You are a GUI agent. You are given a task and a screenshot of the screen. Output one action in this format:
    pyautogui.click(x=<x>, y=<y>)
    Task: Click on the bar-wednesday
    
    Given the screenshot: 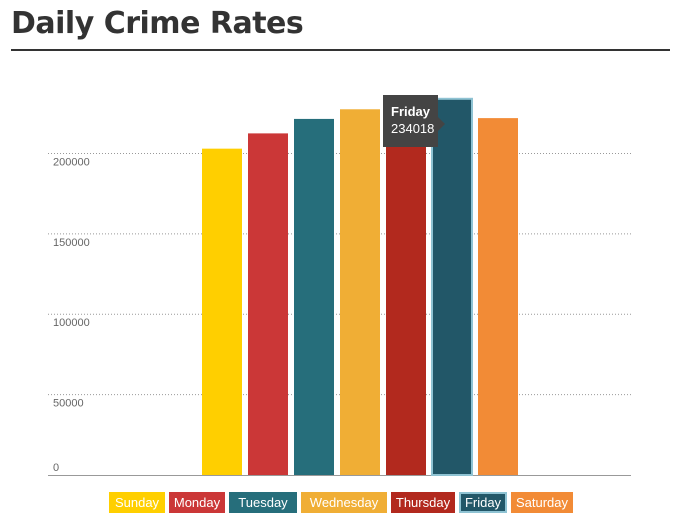 What is the action you would take?
    pyautogui.click(x=360, y=292)
    